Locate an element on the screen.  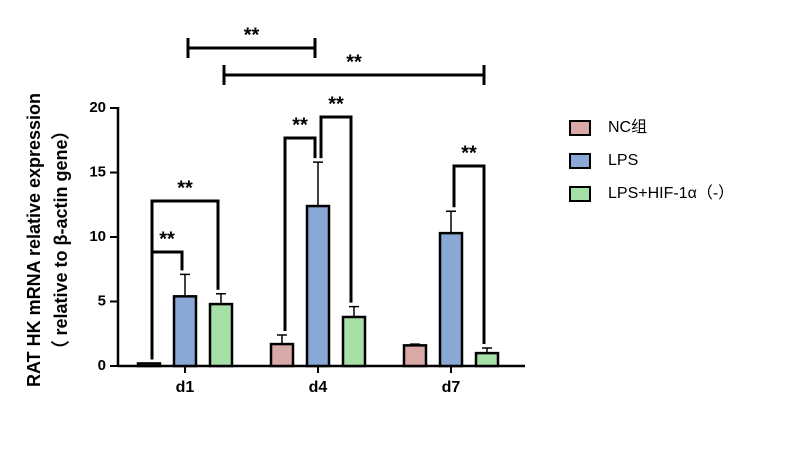
x-tick-label: d1 is located at coordinates (185, 387).